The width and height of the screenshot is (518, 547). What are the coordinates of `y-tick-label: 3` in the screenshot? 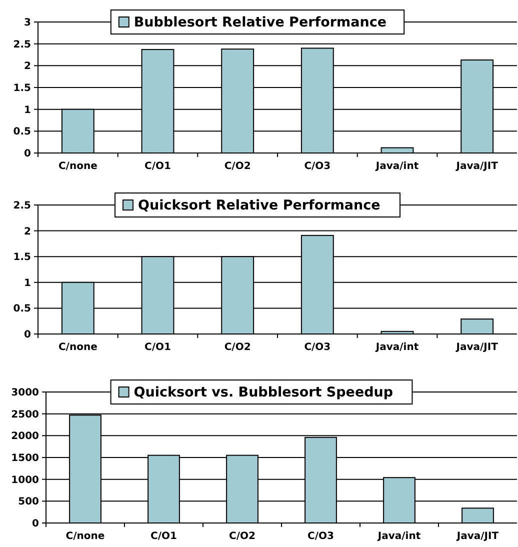 It's located at (28, 23).